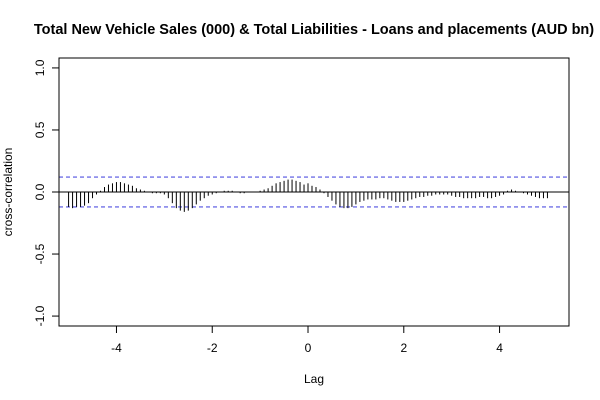 The width and height of the screenshot is (600, 400). I want to click on y-tick-label: -1.0, so click(40, 315).